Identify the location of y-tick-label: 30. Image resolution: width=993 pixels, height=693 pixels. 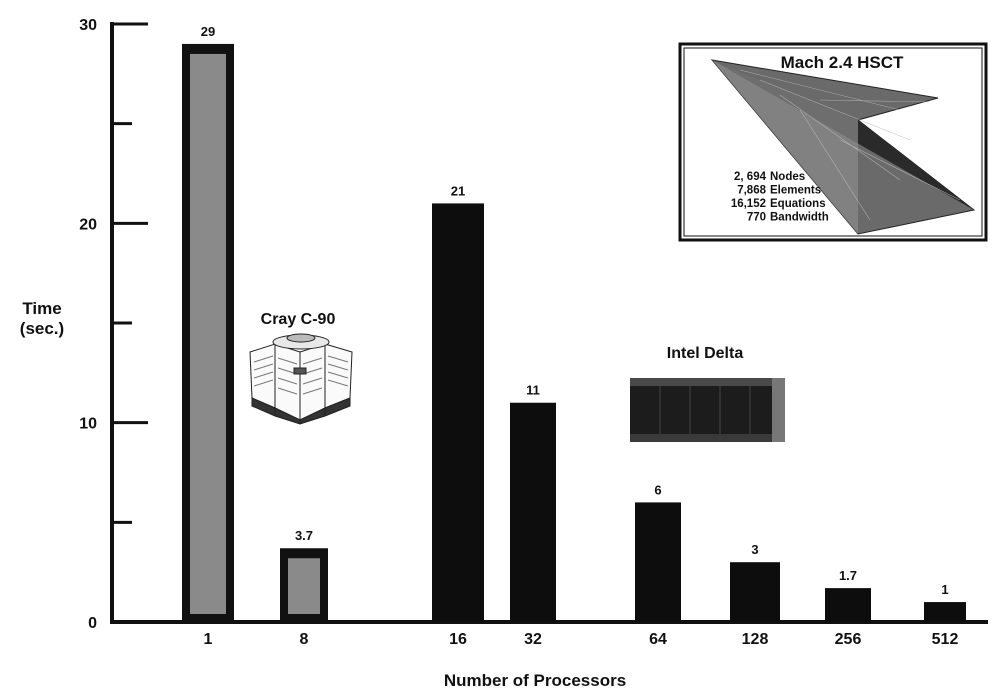
(88, 25).